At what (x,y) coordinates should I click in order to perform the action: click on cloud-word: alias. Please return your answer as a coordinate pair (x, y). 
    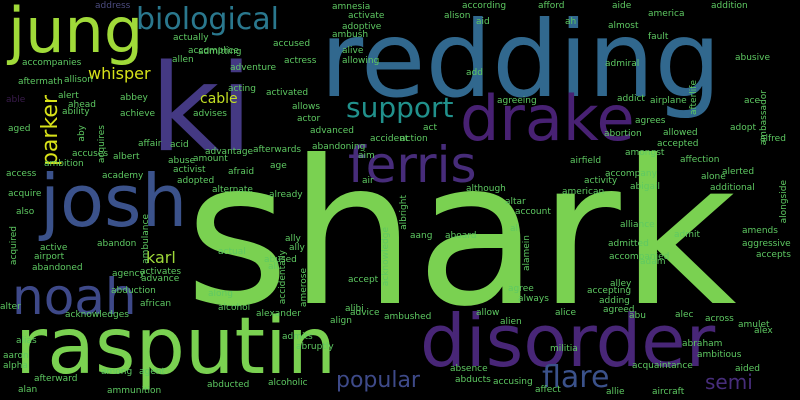
    Looking at the image, I should click on (26, 341).